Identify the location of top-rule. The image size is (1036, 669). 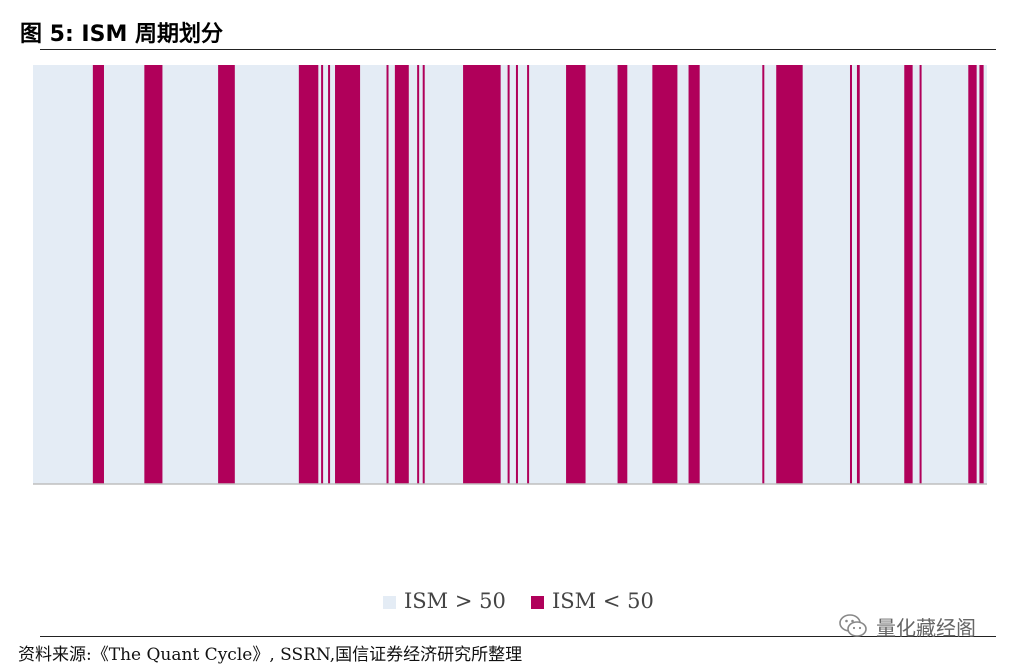
(518, 49).